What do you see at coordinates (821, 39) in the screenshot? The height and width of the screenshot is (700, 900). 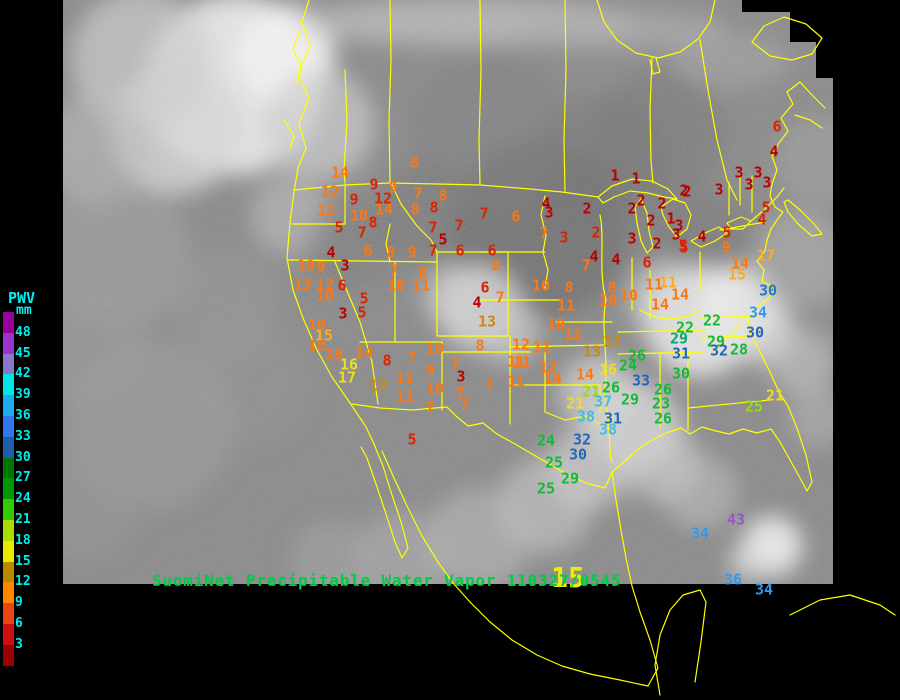 I see `composite-edge-notches` at bounding box center [821, 39].